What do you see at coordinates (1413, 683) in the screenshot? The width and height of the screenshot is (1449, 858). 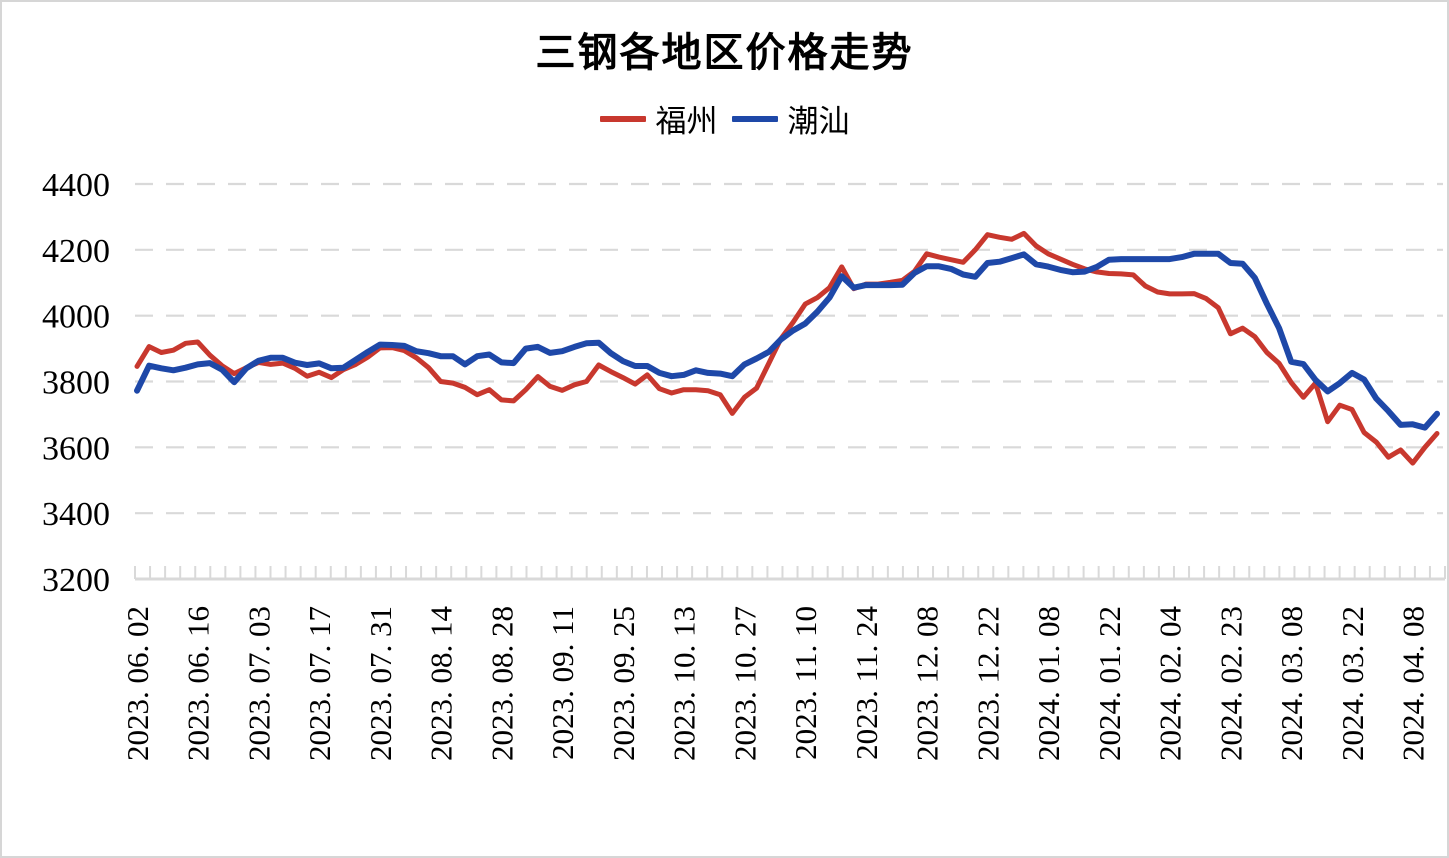 I see `x-tick-label: 2024. 04. 08` at bounding box center [1413, 683].